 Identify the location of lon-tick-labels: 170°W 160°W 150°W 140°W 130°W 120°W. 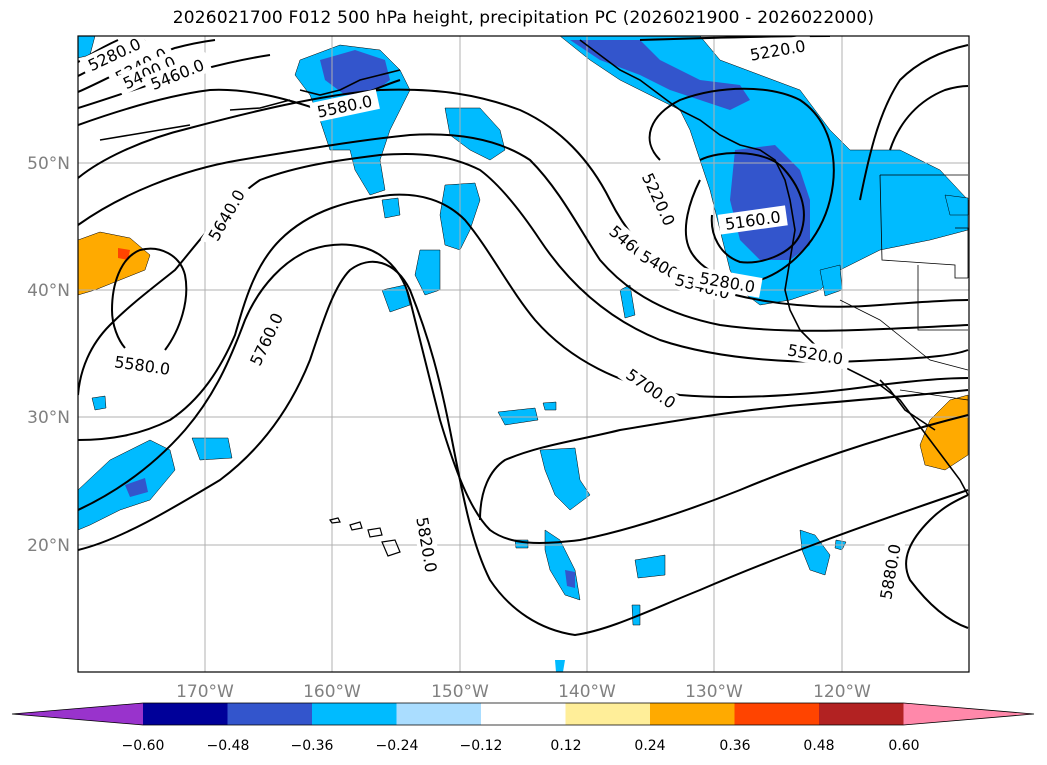
(523, 692).